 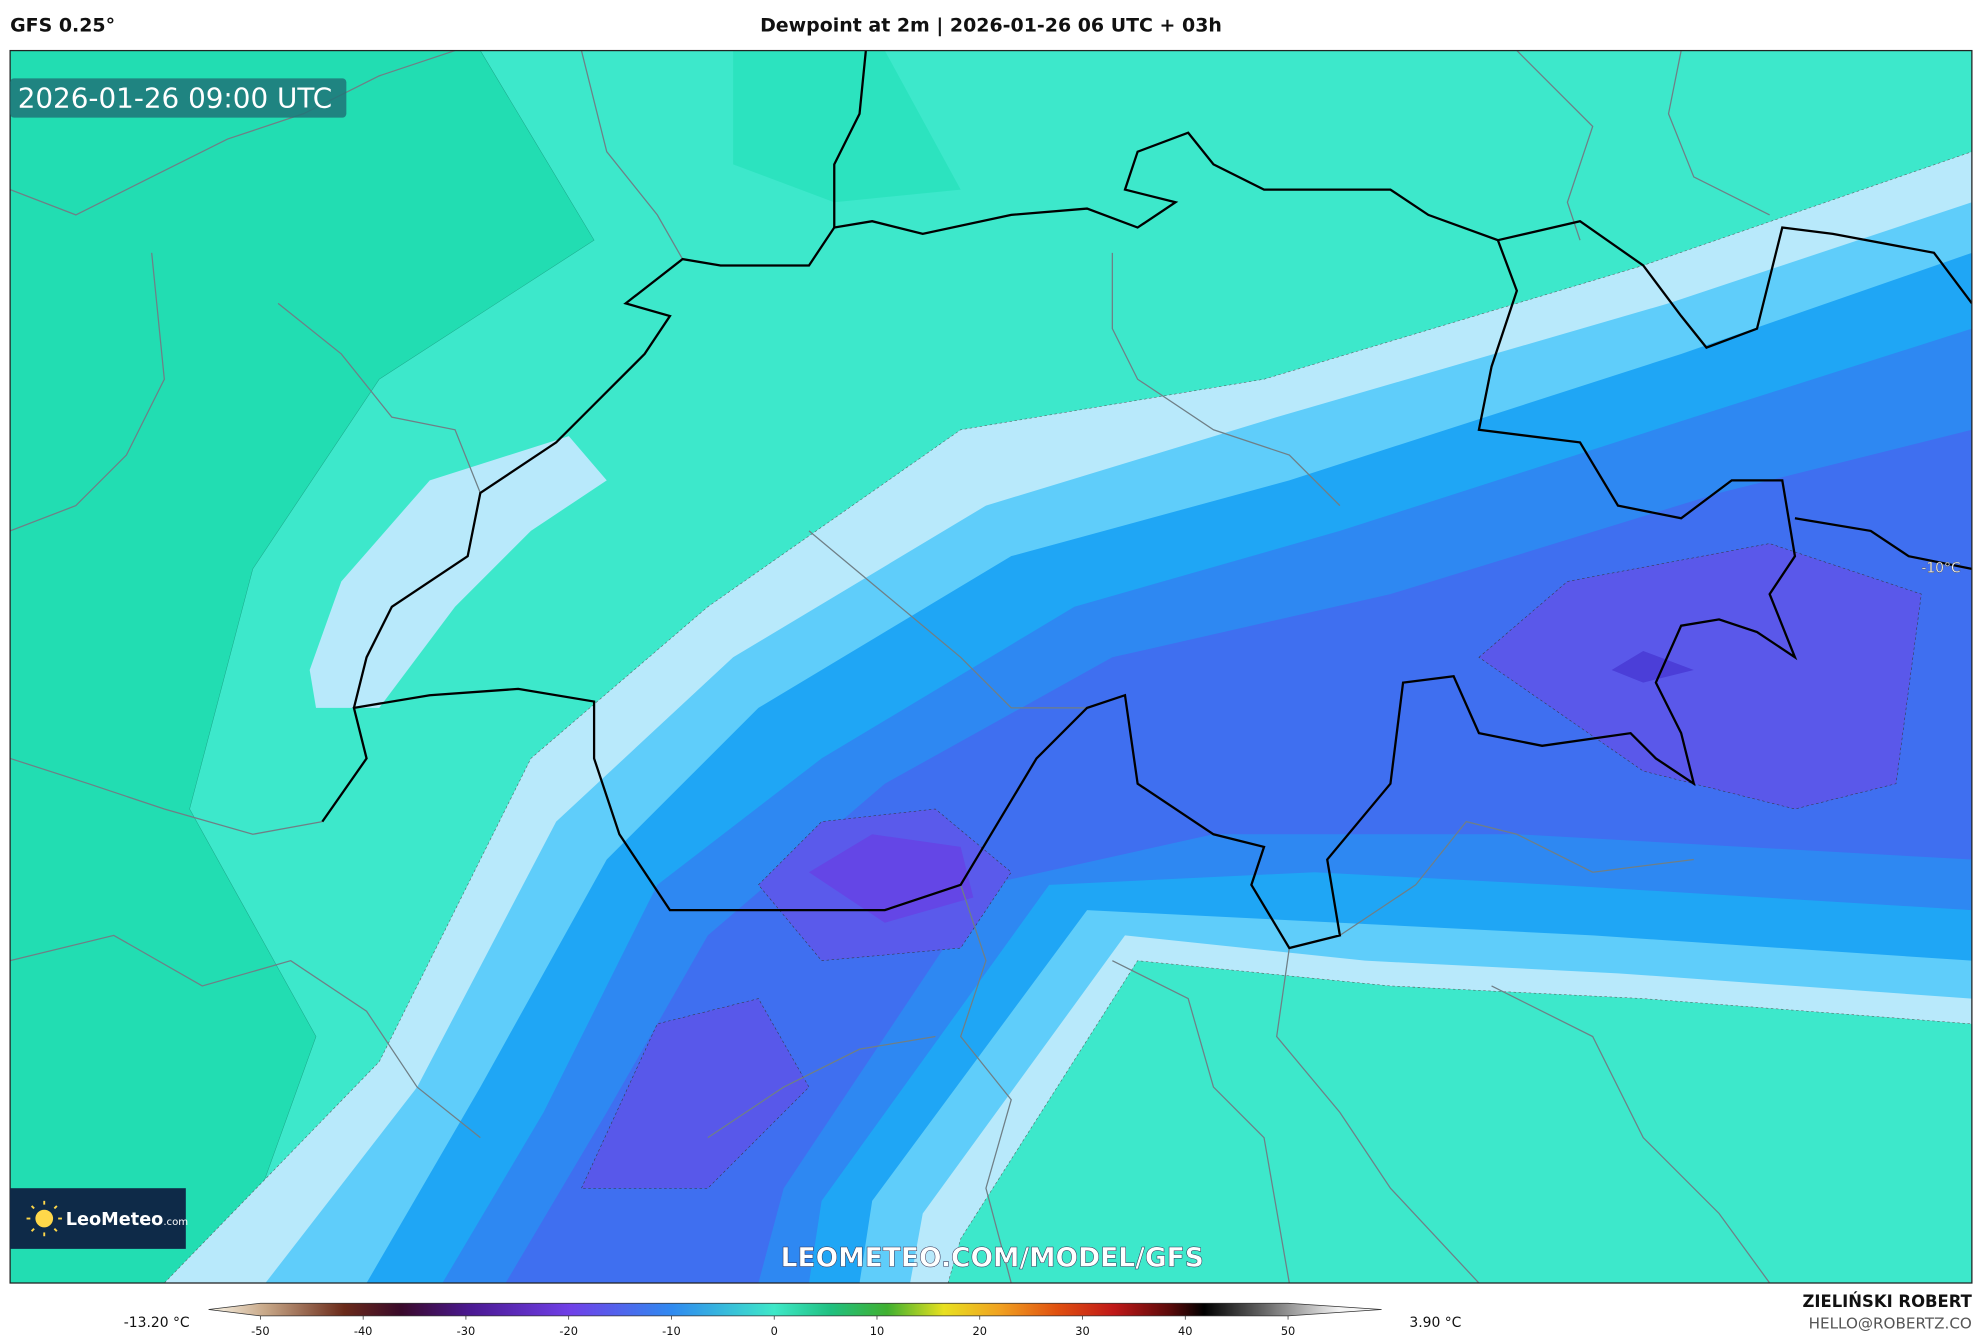 What do you see at coordinates (1185, 1331) in the screenshot?
I see `colorbar-tick-label: 40` at bounding box center [1185, 1331].